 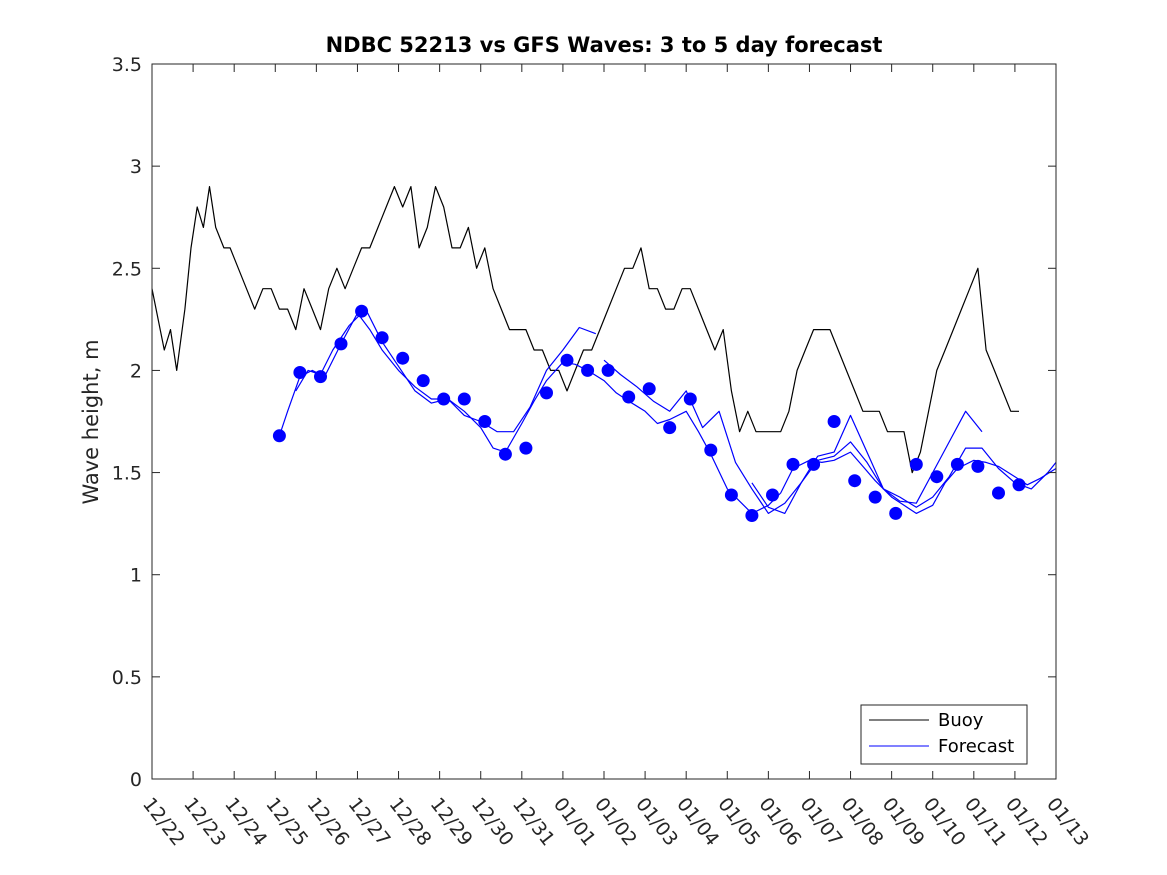 I want to click on y-axis-label: Wave height, m, so click(x=91, y=421).